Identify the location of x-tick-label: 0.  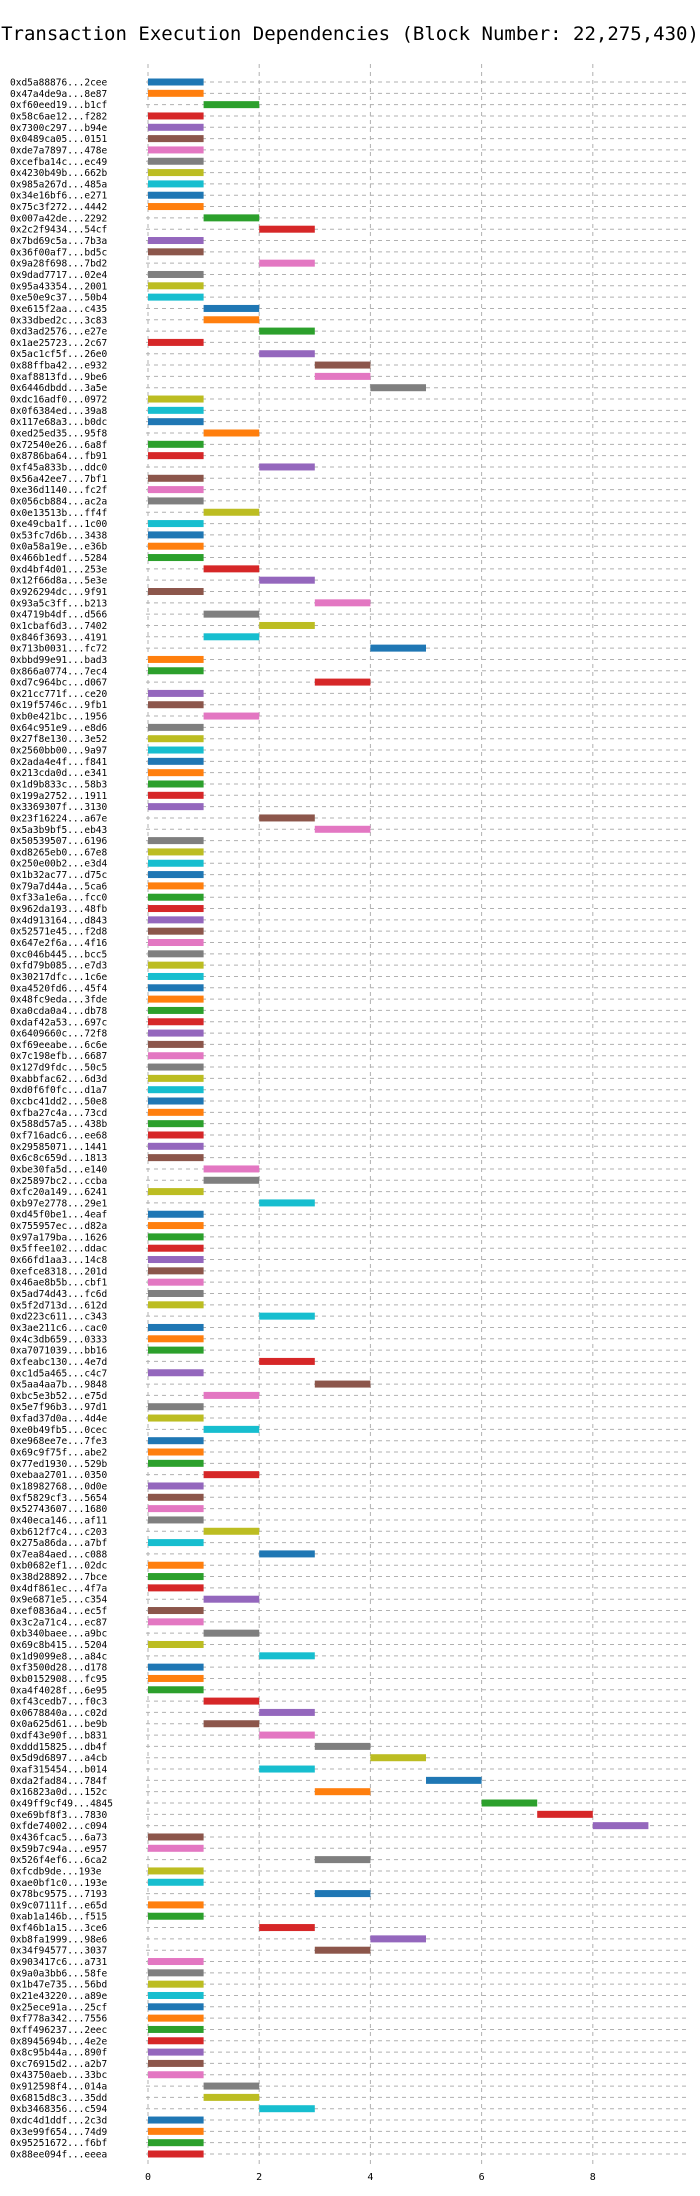
(148, 2177).